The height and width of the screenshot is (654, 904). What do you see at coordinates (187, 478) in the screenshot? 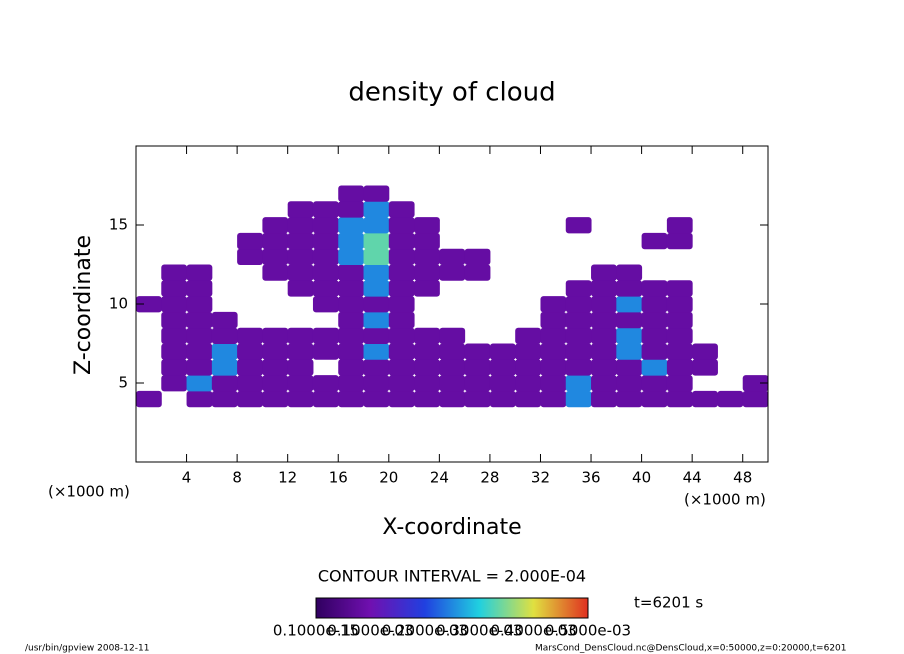
I see `x-tick-label: 4` at bounding box center [187, 478].